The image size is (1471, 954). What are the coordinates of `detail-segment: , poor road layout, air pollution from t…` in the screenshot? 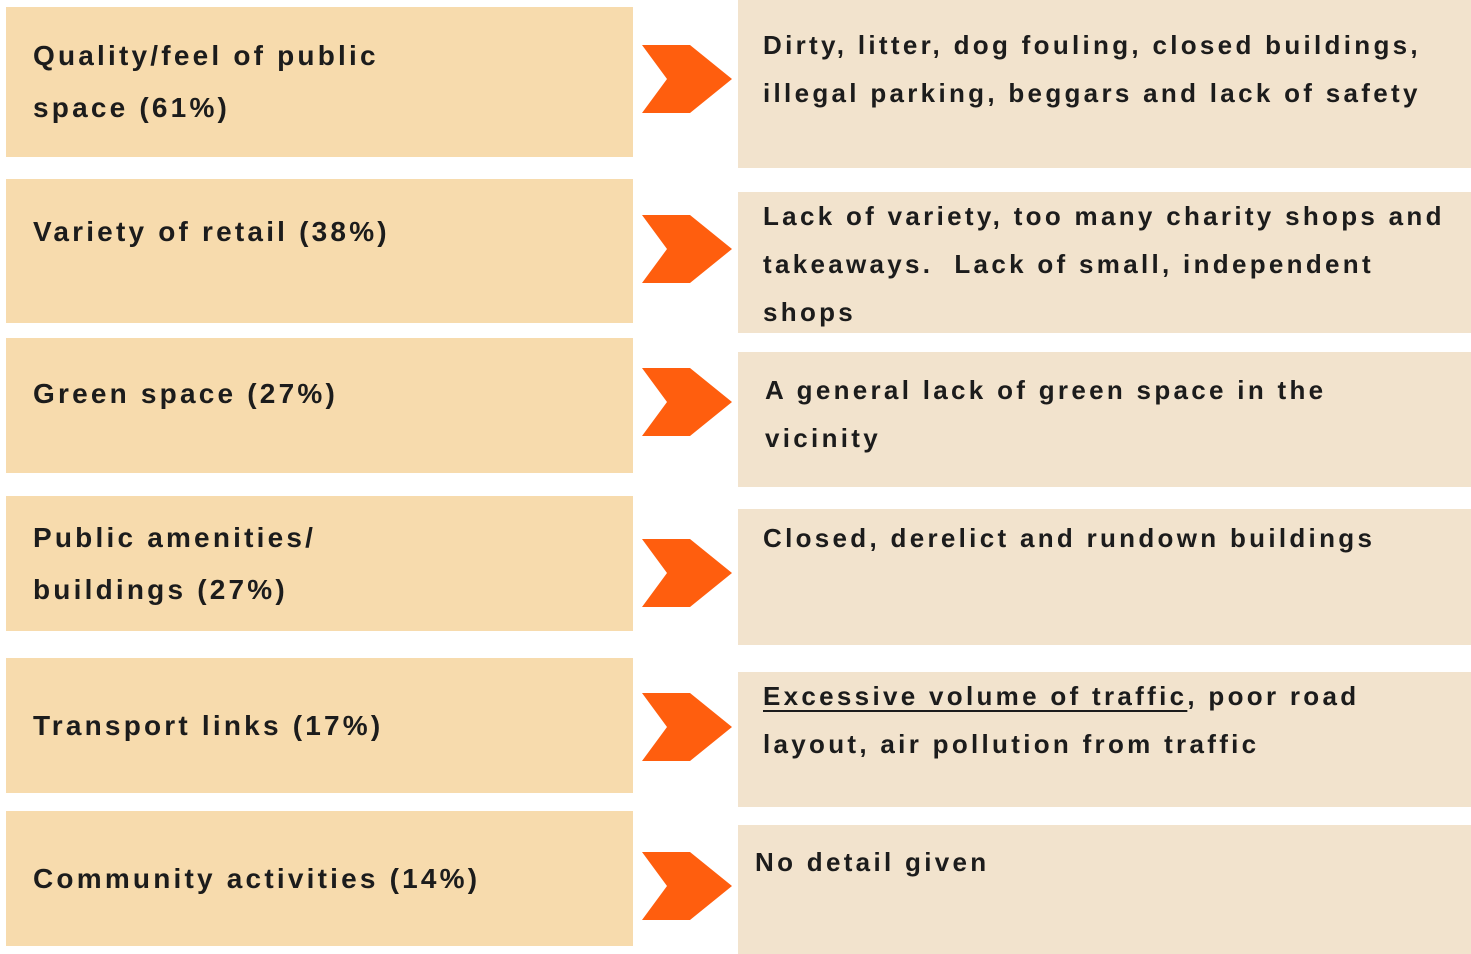 It's located at (1066, 720).